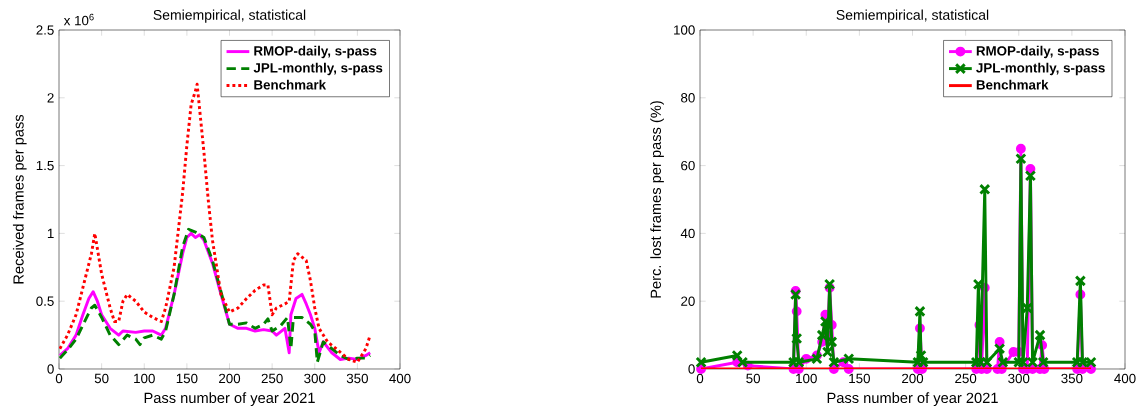 This screenshot has width=1146, height=419. What do you see at coordinates (684, 30) in the screenshot?
I see `y-tick-label: 100` at bounding box center [684, 30].